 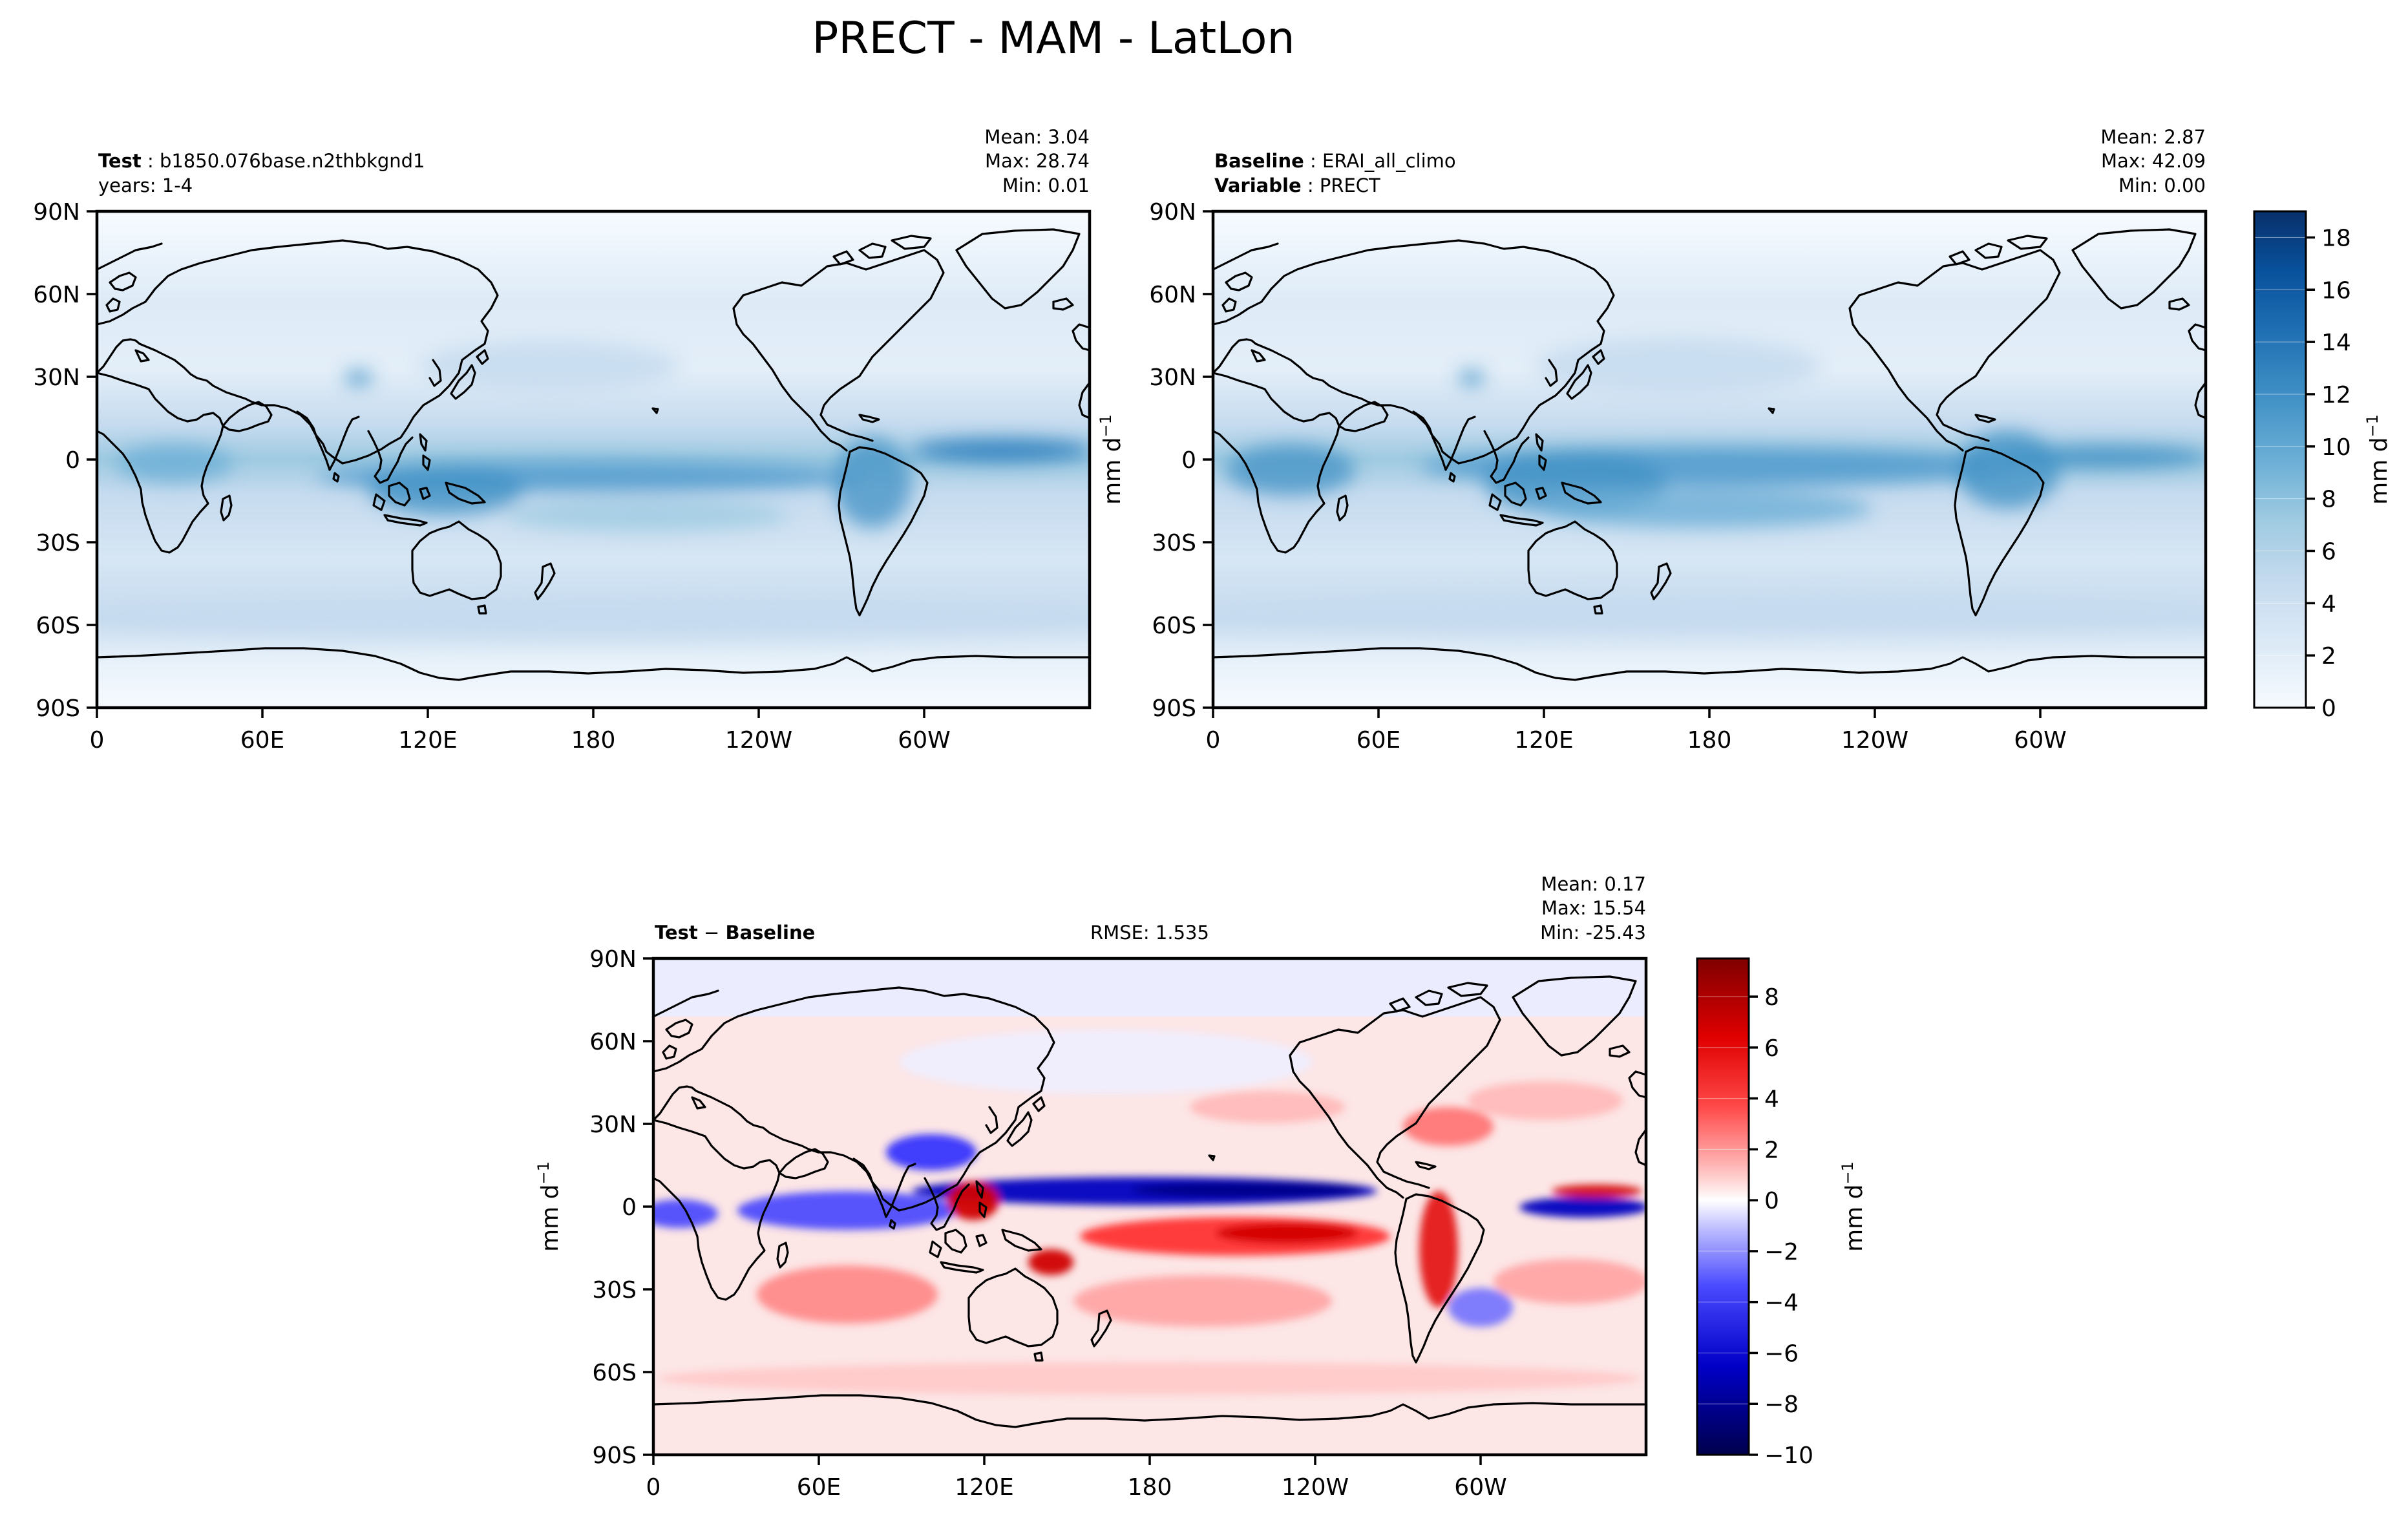 What do you see at coordinates (1389, 161) in the screenshot?
I see `baseline-name: ERAI_all_climo` at bounding box center [1389, 161].